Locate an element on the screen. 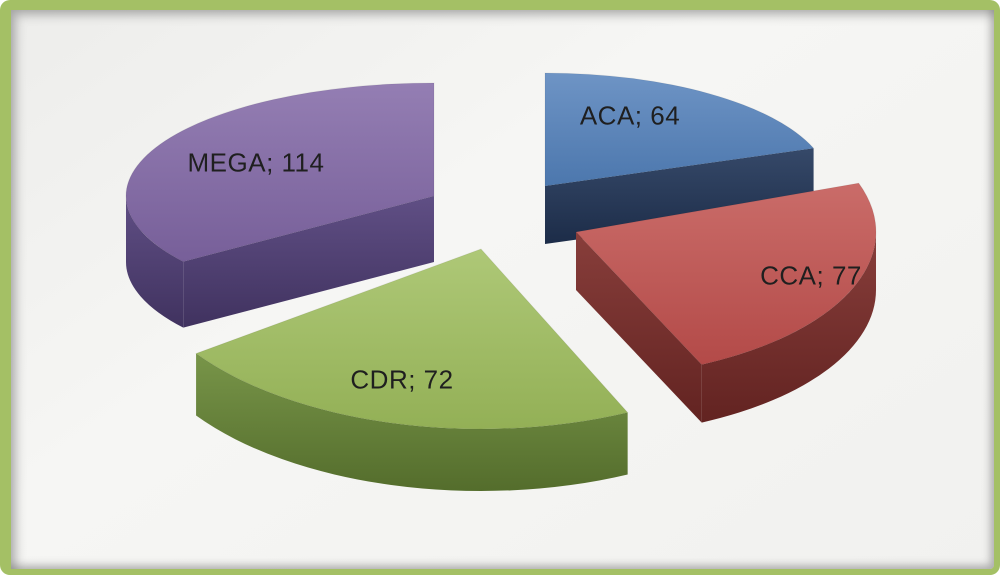  pie-slice-mega is located at coordinates (280, 205).